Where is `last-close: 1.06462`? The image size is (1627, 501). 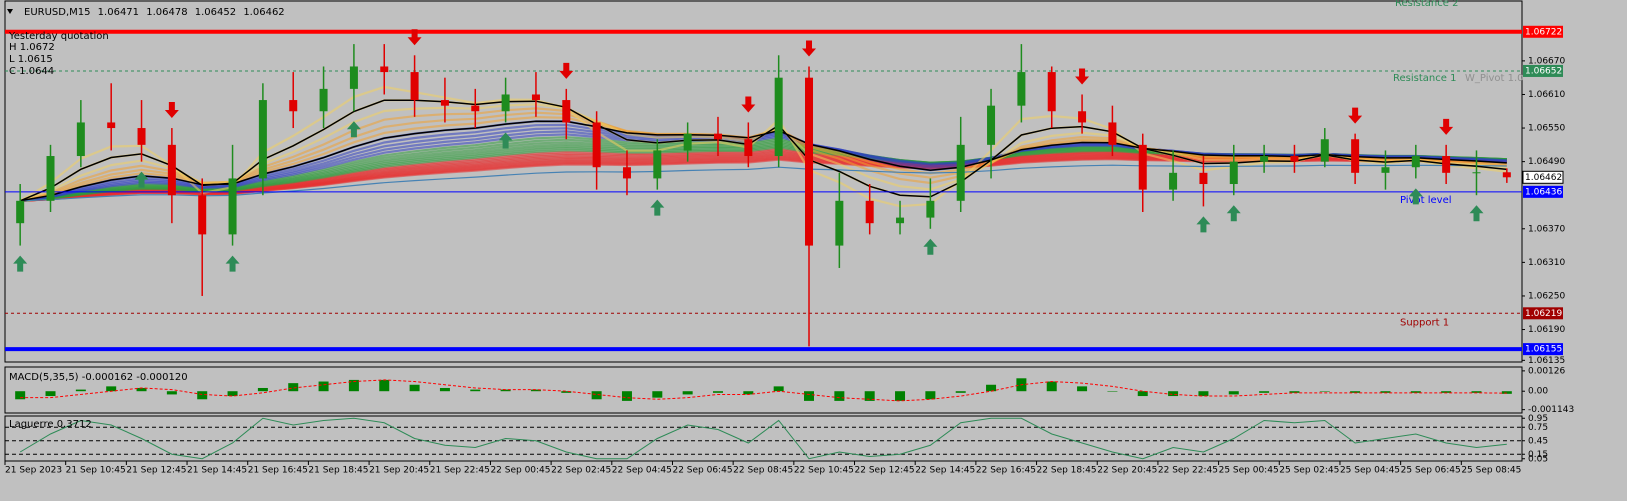
last-close: 1.06462 is located at coordinates (263, 12).